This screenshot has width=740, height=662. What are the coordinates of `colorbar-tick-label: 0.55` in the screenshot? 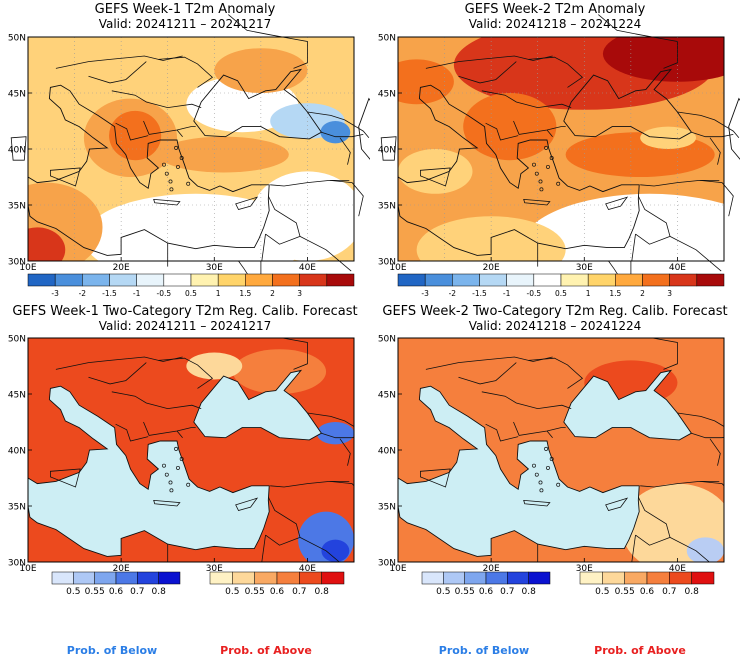 It's located at (465, 592).